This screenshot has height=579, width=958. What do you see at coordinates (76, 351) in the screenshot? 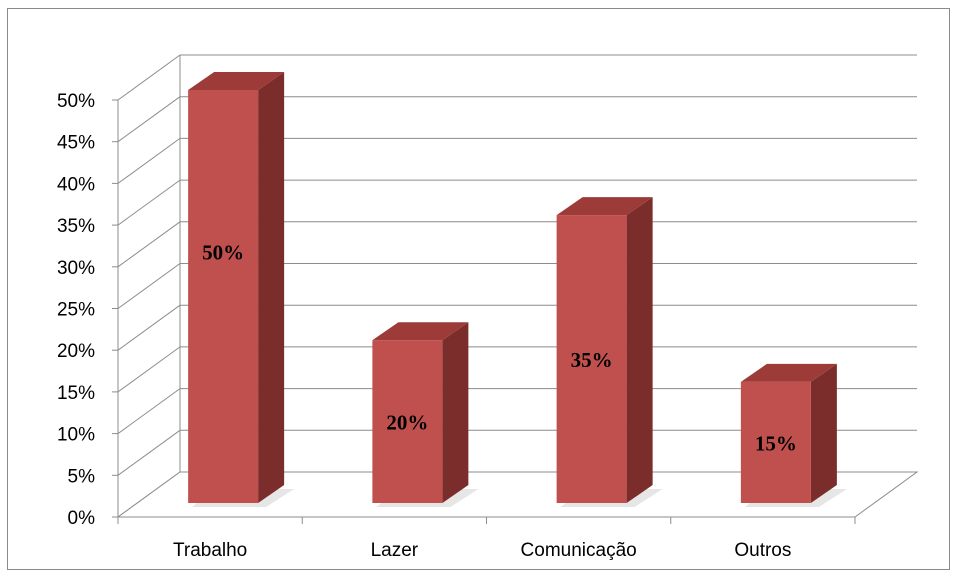
I see `y-tick-label: 20%` at bounding box center [76, 351].